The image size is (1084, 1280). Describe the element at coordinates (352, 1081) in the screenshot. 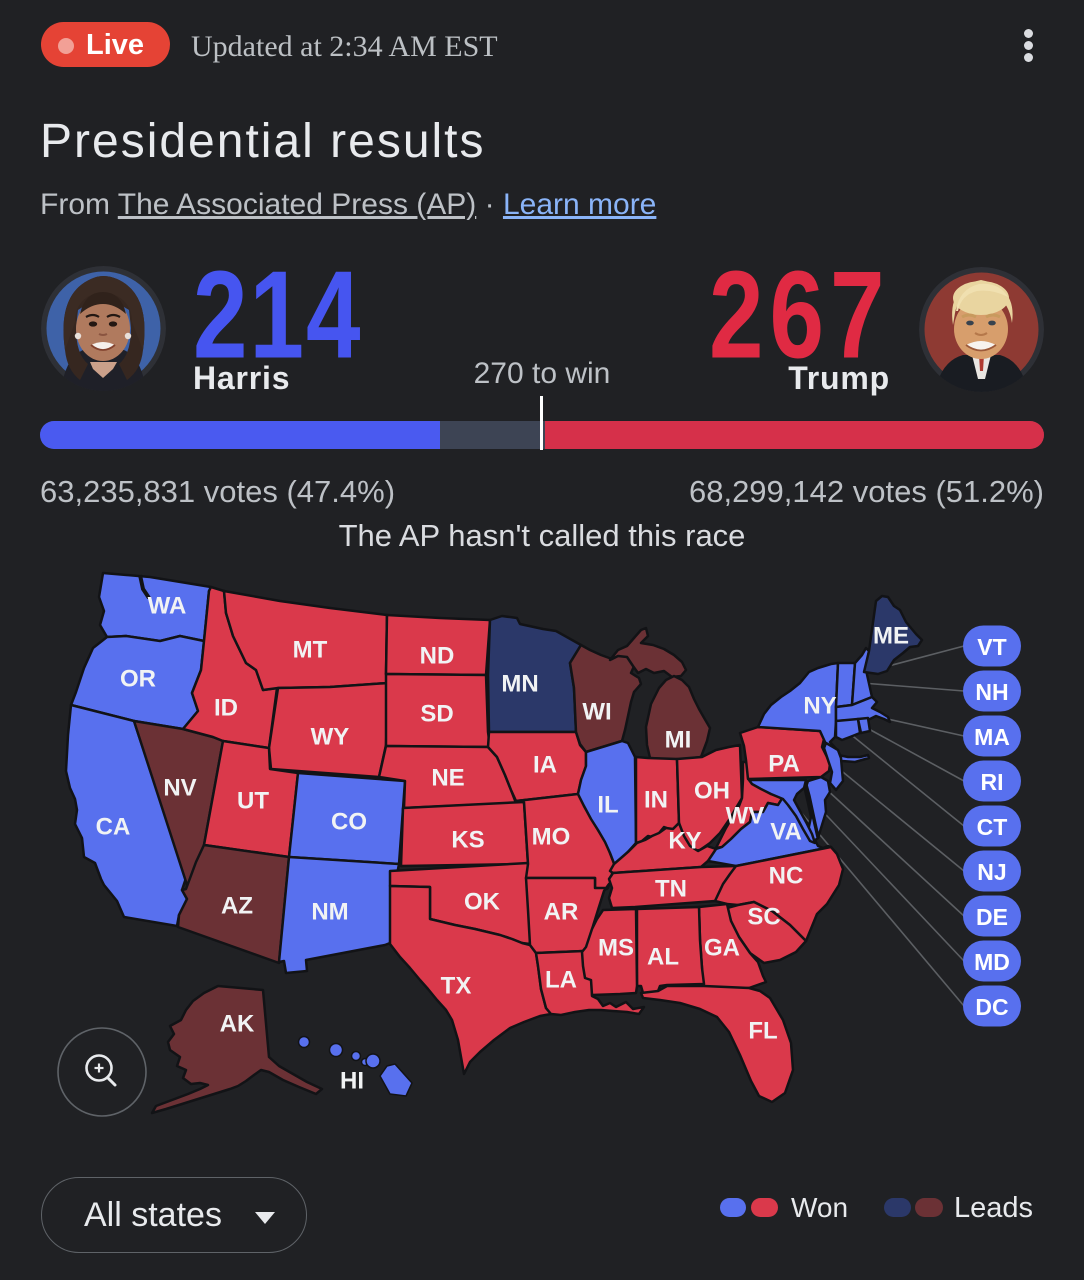

I see `svg-text: HI` at that location.